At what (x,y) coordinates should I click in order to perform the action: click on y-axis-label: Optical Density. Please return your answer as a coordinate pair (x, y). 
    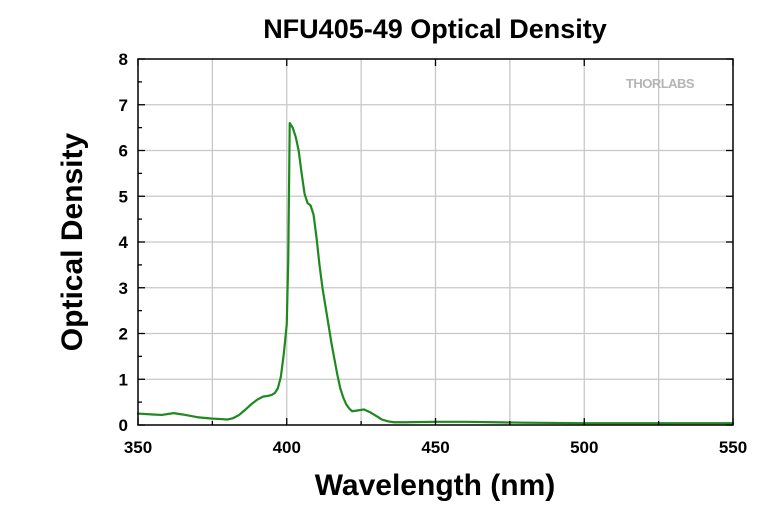
    Looking at the image, I should click on (72, 241).